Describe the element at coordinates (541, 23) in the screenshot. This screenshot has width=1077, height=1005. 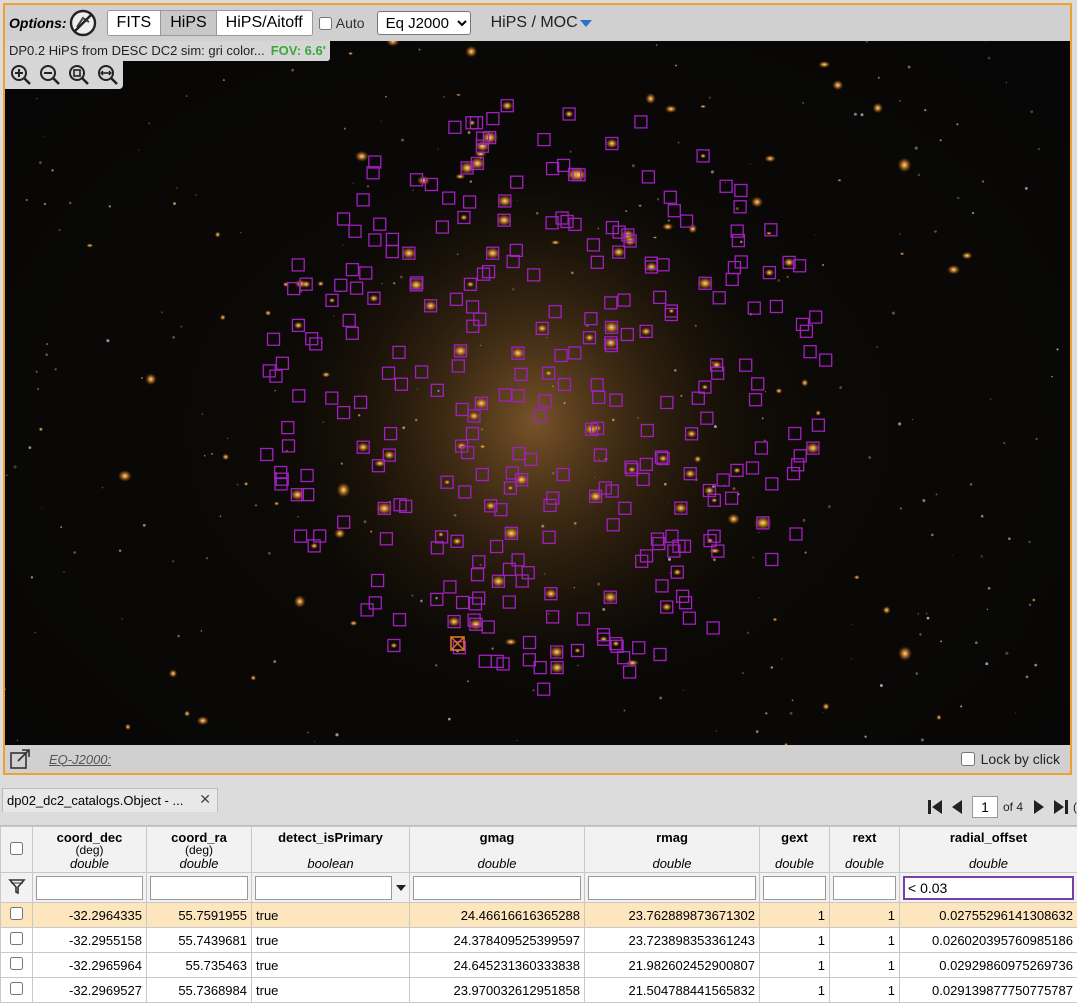
I see `hips-moc-menu: HiPS / MOC` at that location.